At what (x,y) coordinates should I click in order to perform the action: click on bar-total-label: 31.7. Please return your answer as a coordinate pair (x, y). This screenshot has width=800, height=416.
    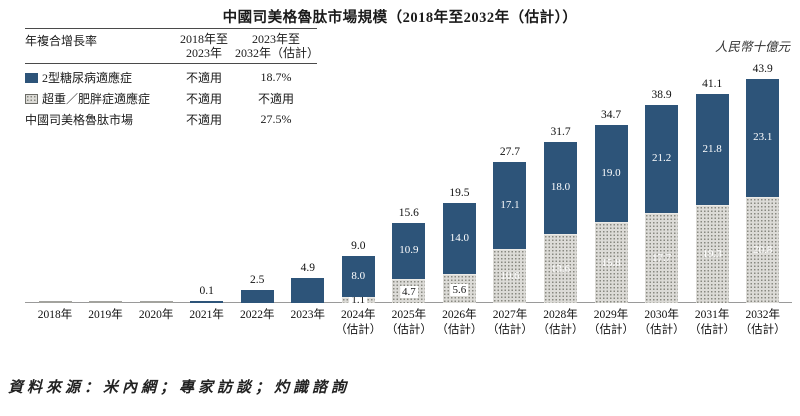
    Looking at the image, I should click on (560, 132).